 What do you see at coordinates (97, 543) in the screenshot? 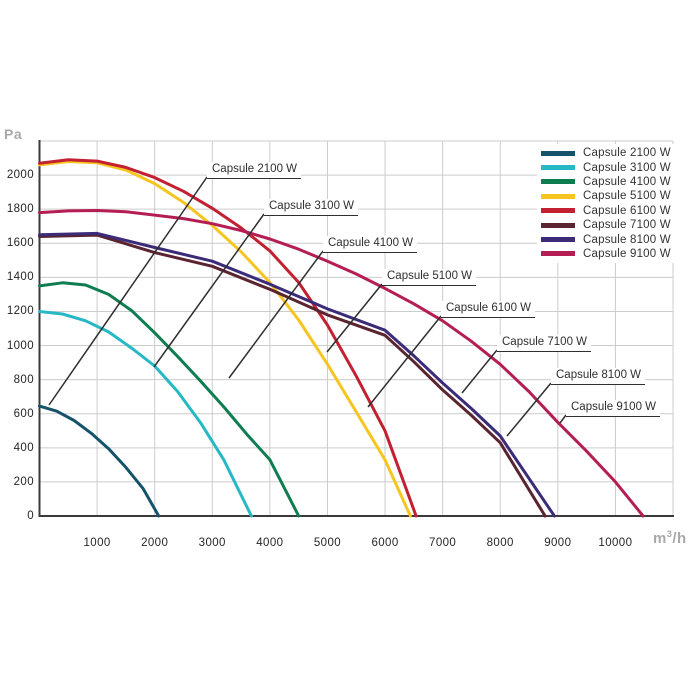
I see `x-tick-label: 1000` at bounding box center [97, 543].